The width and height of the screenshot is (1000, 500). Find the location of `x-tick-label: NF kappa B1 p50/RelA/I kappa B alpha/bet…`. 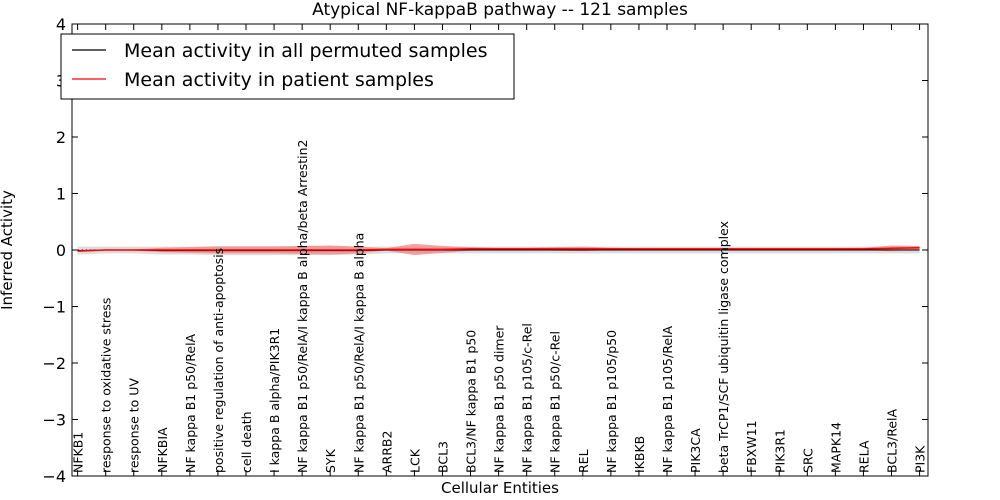

x-tick-label: NF kappa B1 p50/RelA/I kappa B alpha/bet… is located at coordinates (302, 307).